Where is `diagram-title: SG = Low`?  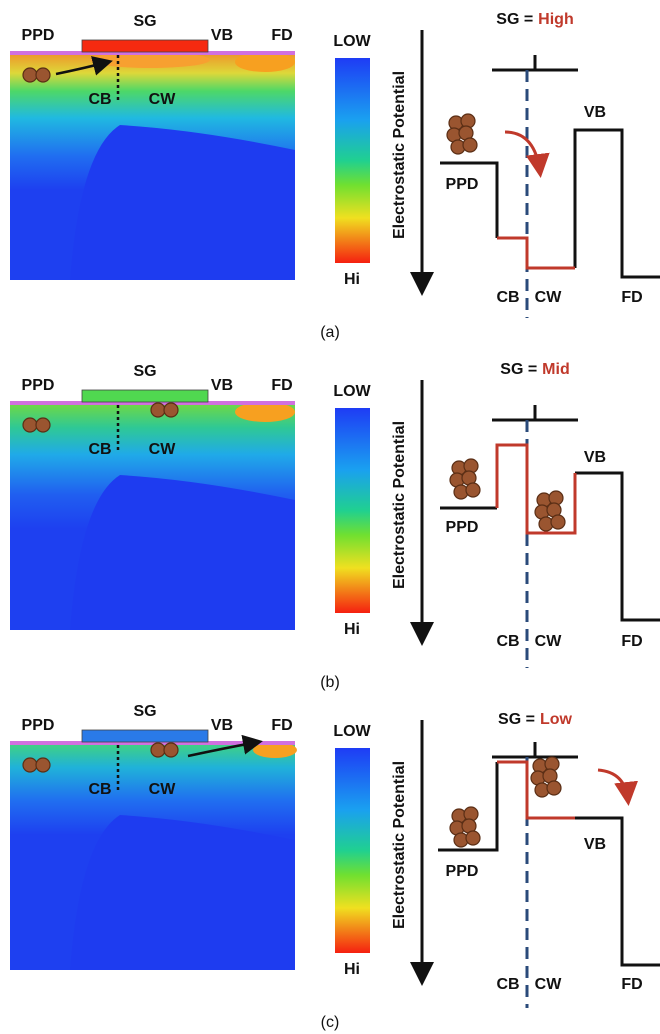 diagram-title: SG = Low is located at coordinates (535, 719).